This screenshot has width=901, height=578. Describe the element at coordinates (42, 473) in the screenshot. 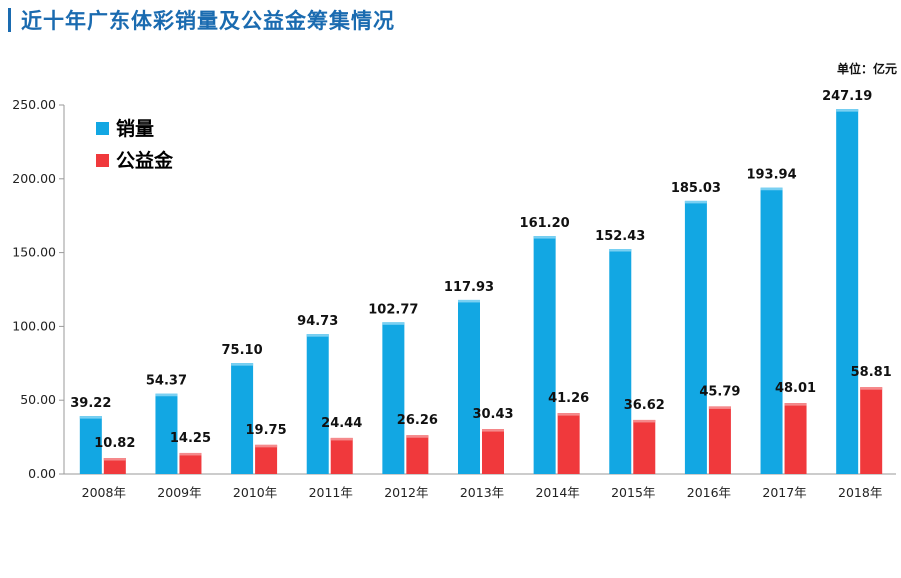

I see `y-tick-label: 0.00` at that location.